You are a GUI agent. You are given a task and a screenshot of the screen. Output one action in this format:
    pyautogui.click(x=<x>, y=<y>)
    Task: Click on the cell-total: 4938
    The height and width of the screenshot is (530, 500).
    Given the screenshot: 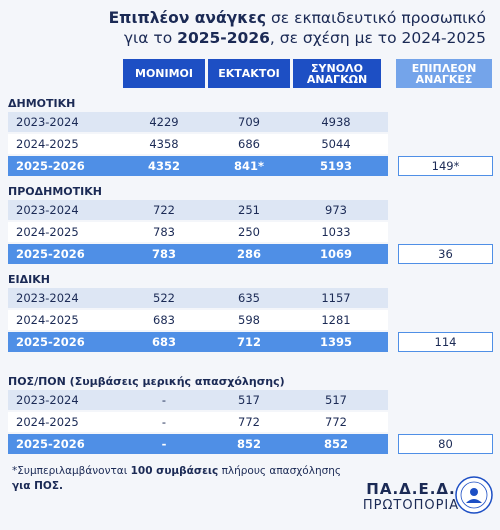 What is the action you would take?
    pyautogui.click(x=336, y=122)
    